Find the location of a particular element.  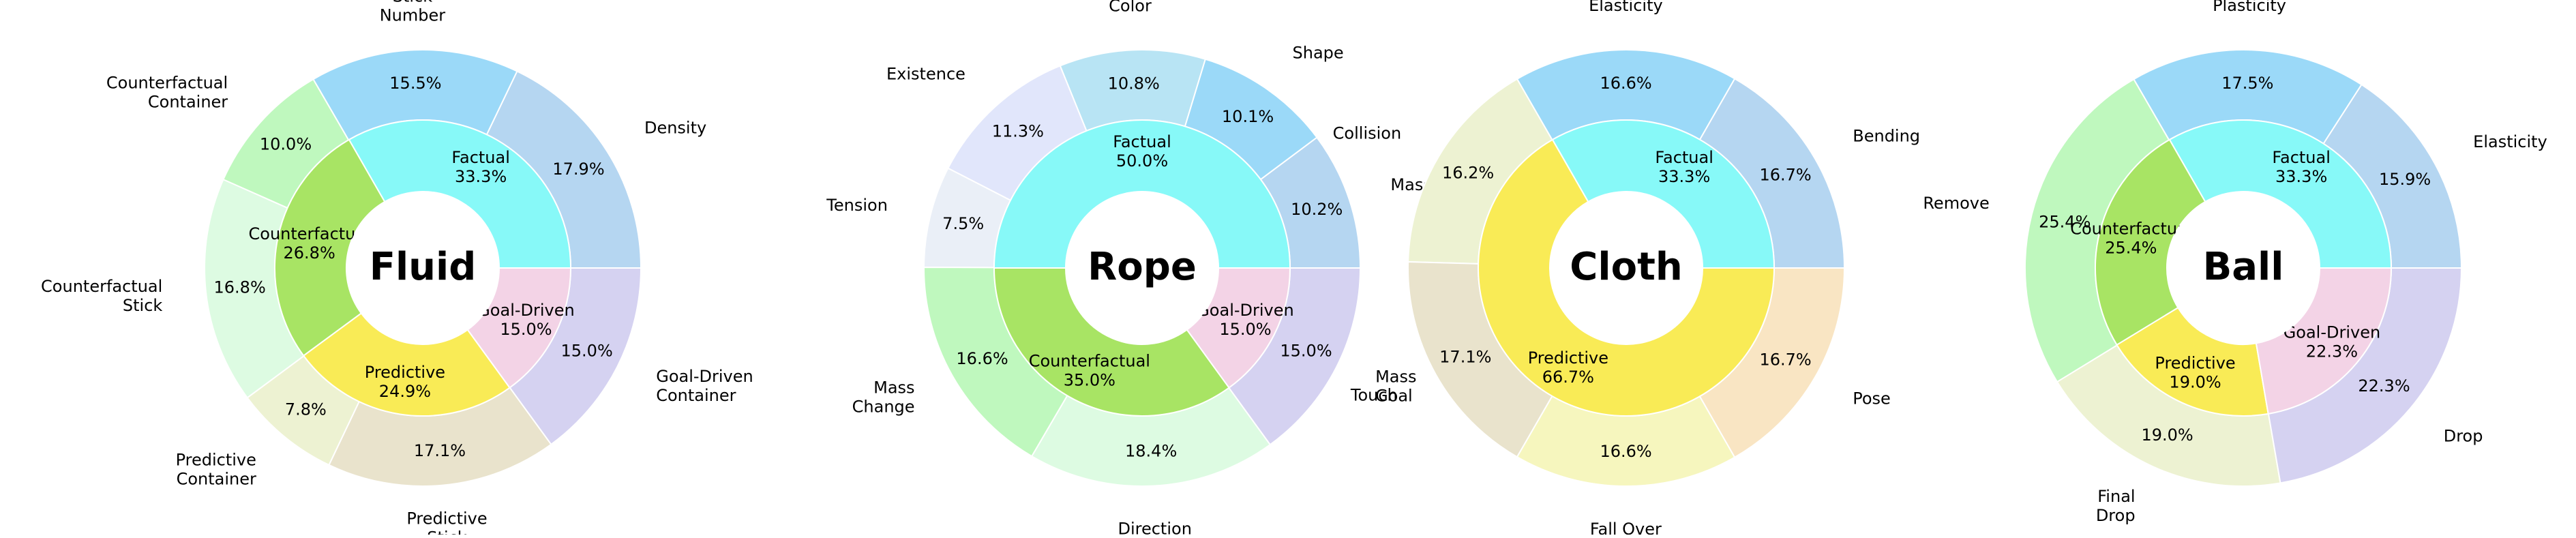

outer-pct-predictive-stick: 17.1% is located at coordinates (440, 450).